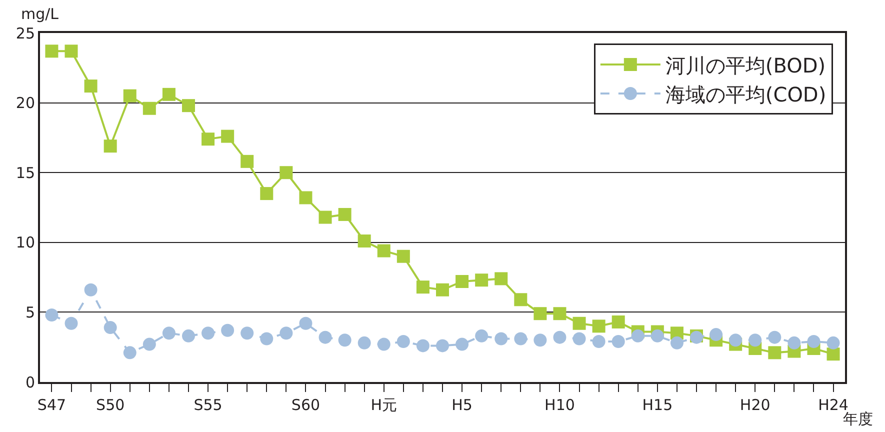 The image size is (885, 432). Describe the element at coordinates (858, 419) in the screenshot. I see `x-axis-title: 年度` at that location.